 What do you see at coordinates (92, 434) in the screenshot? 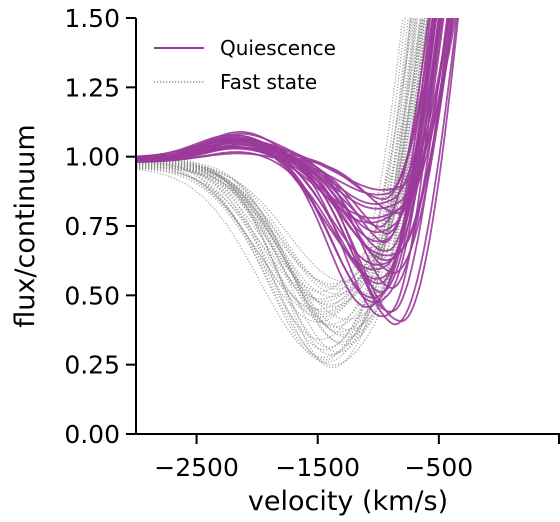
I see `y-tick-label: 0.00` at bounding box center [92, 434].